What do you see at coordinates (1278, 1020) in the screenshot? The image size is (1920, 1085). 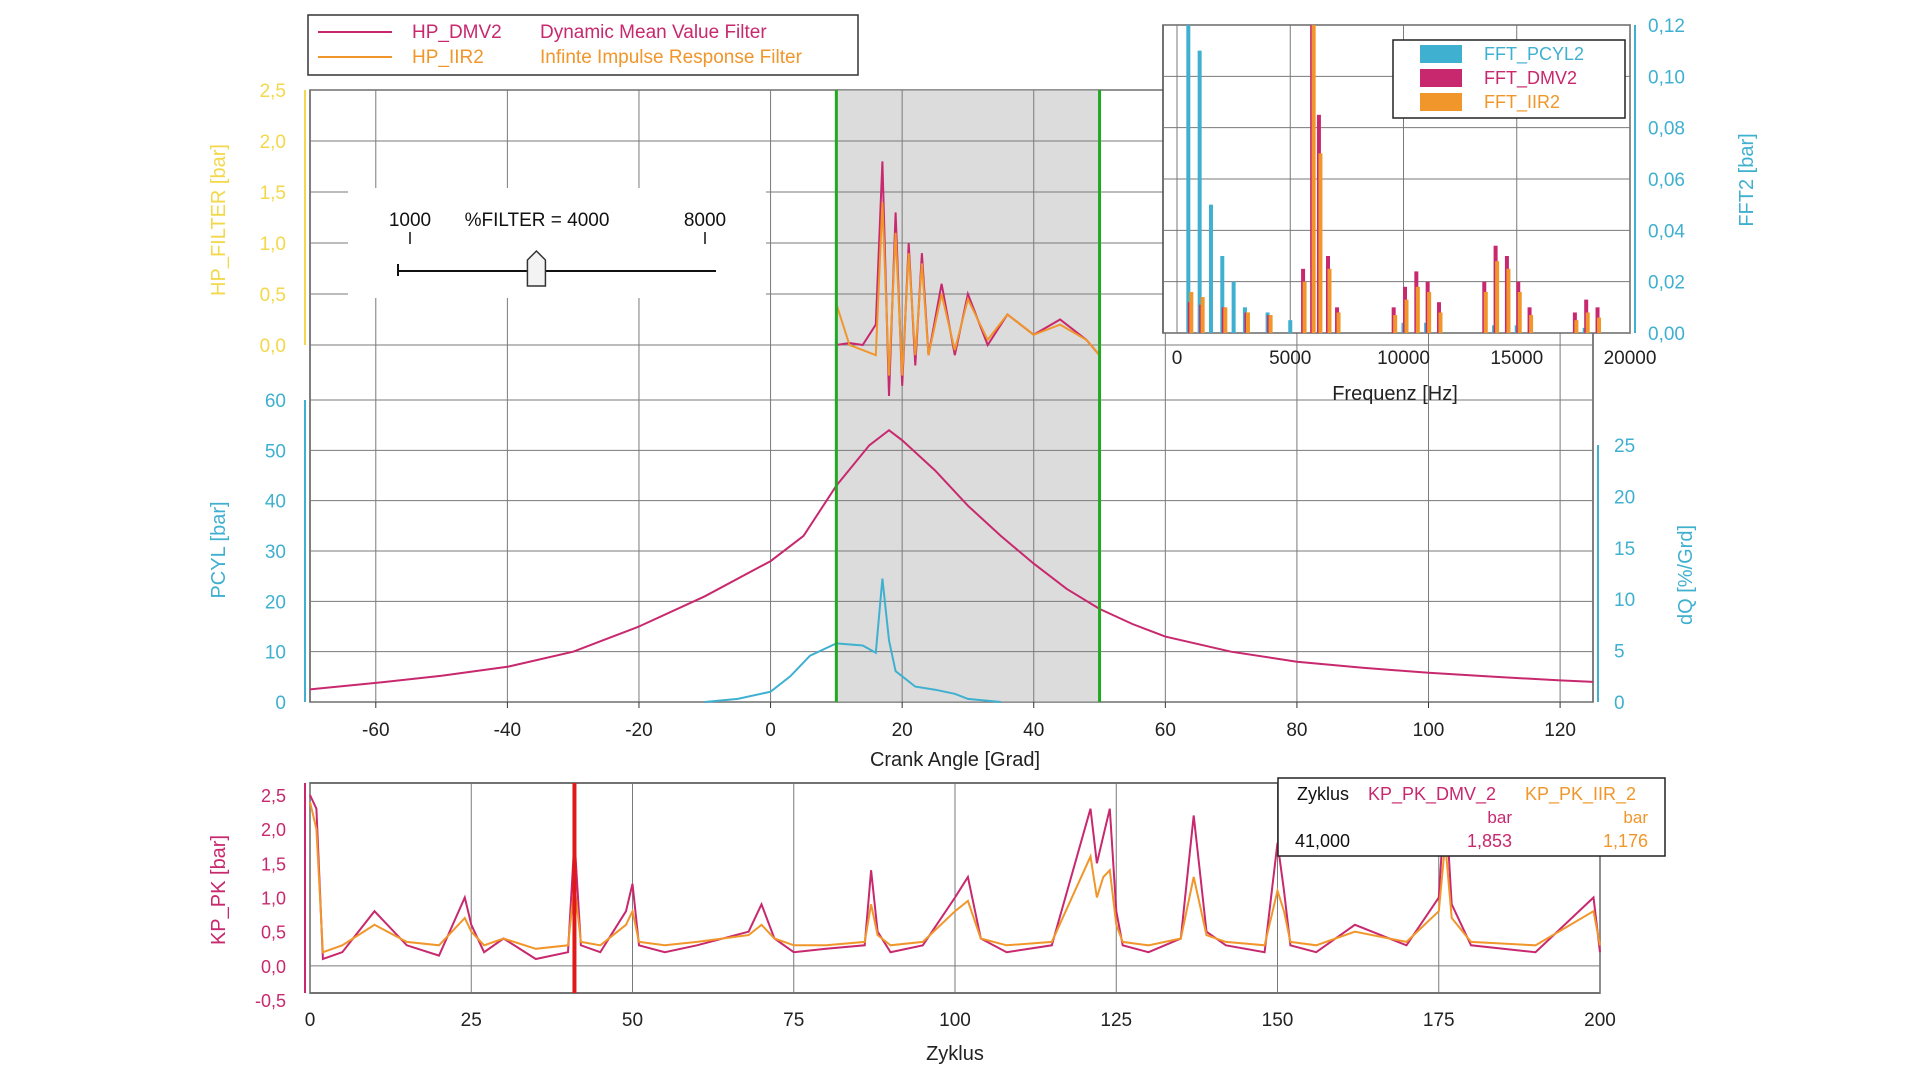 I see `cycle-x-tick-label: 150` at bounding box center [1278, 1020].